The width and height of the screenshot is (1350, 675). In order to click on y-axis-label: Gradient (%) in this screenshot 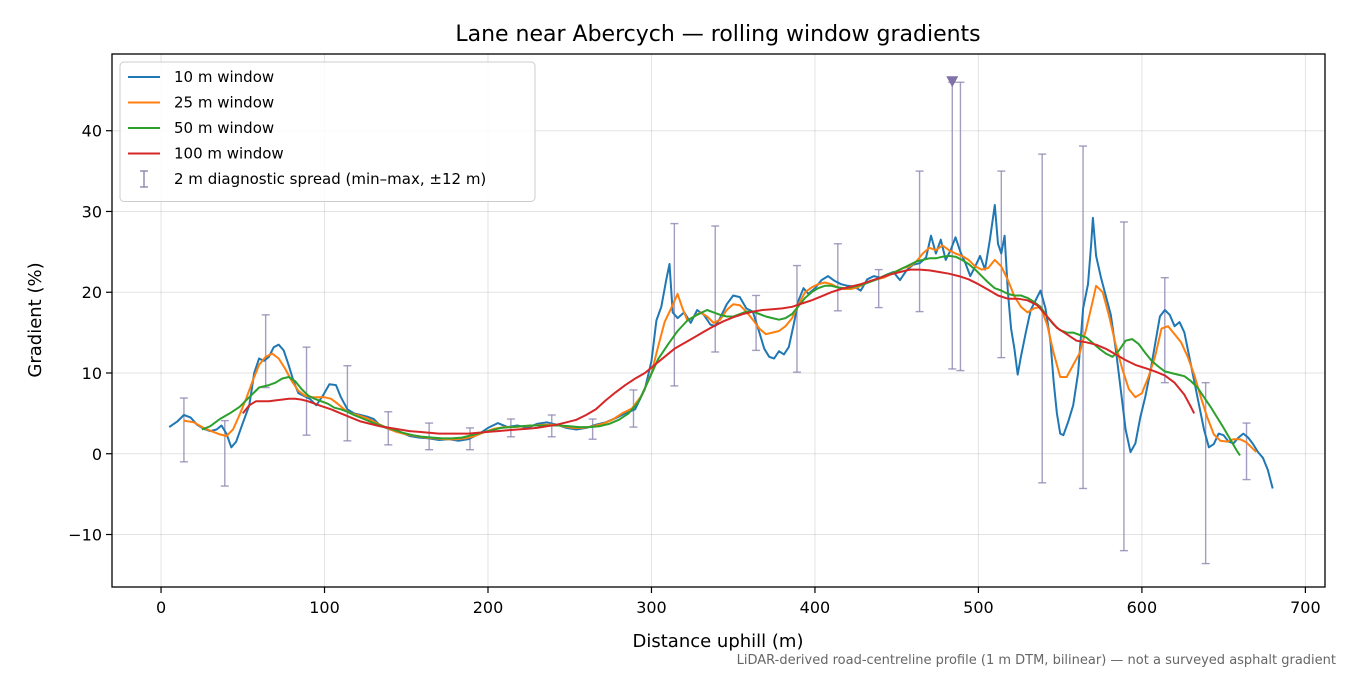, I will do `click(35, 319)`.